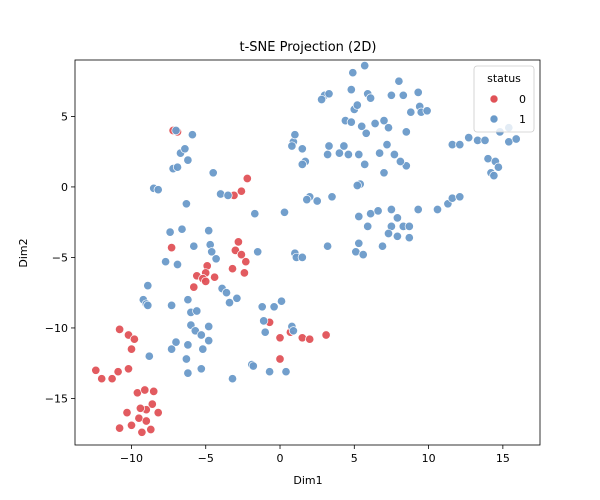 This screenshot has height=500, width=600. Describe the element at coordinates (522, 119) in the screenshot. I see `legend-label-status-1: 1` at that location.